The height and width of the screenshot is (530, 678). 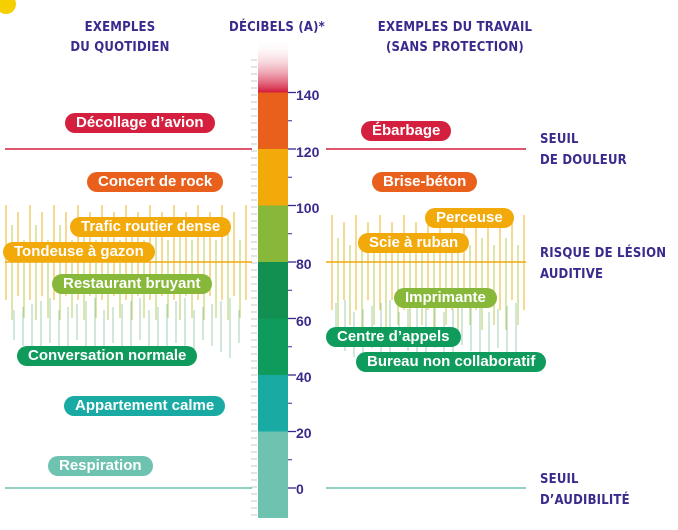 What do you see at coordinates (603, 253) in the screenshot?
I see `damage-threshold-line1: RISQUE DE LÉSION` at bounding box center [603, 253].